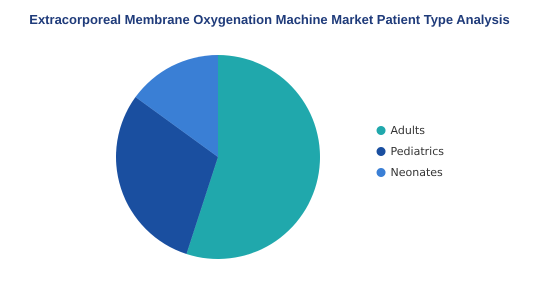  What do you see at coordinates (408, 130) in the screenshot?
I see `legend-label: Adults` at bounding box center [408, 130].